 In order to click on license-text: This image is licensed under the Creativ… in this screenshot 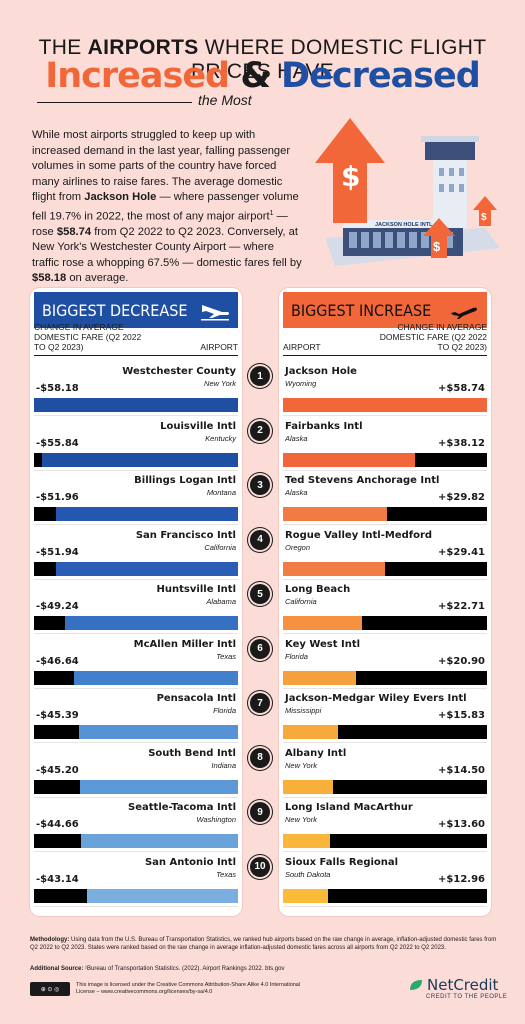, I will do `click(188, 988)`.